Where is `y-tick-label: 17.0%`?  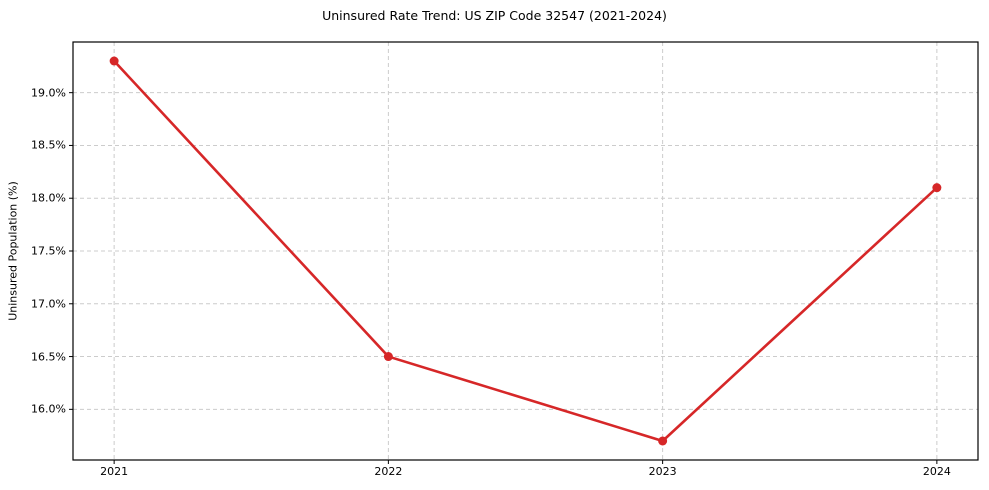
y-tick-label: 17.0% is located at coordinates (48, 304).